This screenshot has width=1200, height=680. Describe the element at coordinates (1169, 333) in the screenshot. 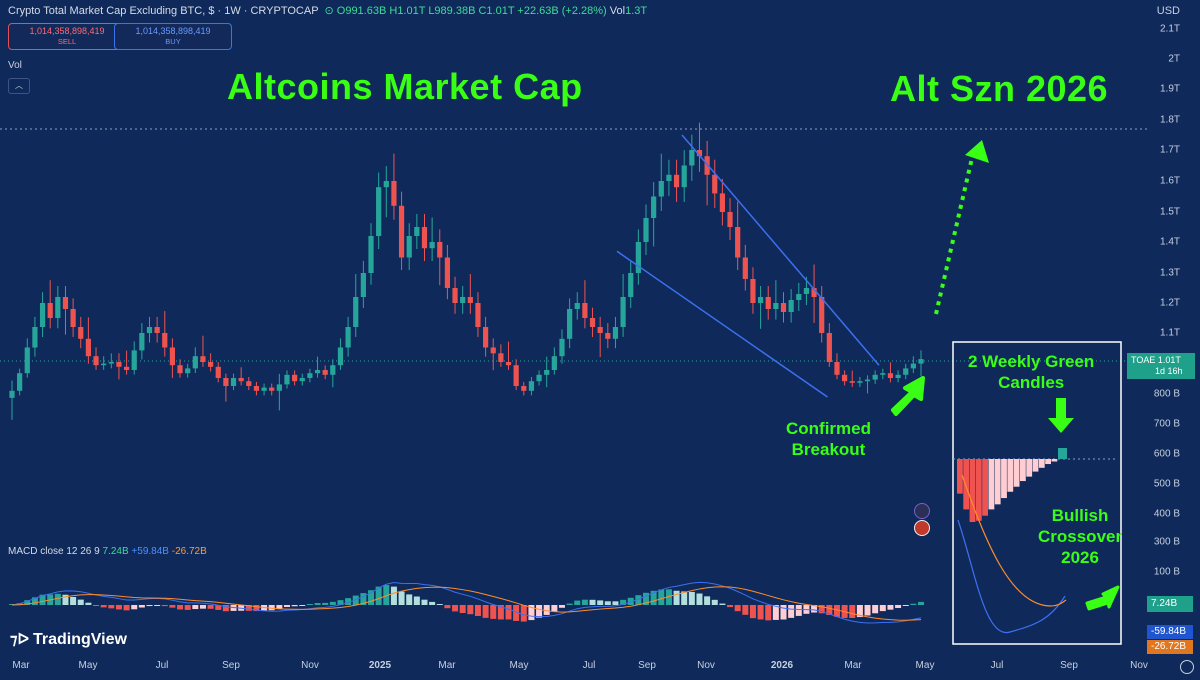

I see `price-tick-label: 1.1T` at that location.